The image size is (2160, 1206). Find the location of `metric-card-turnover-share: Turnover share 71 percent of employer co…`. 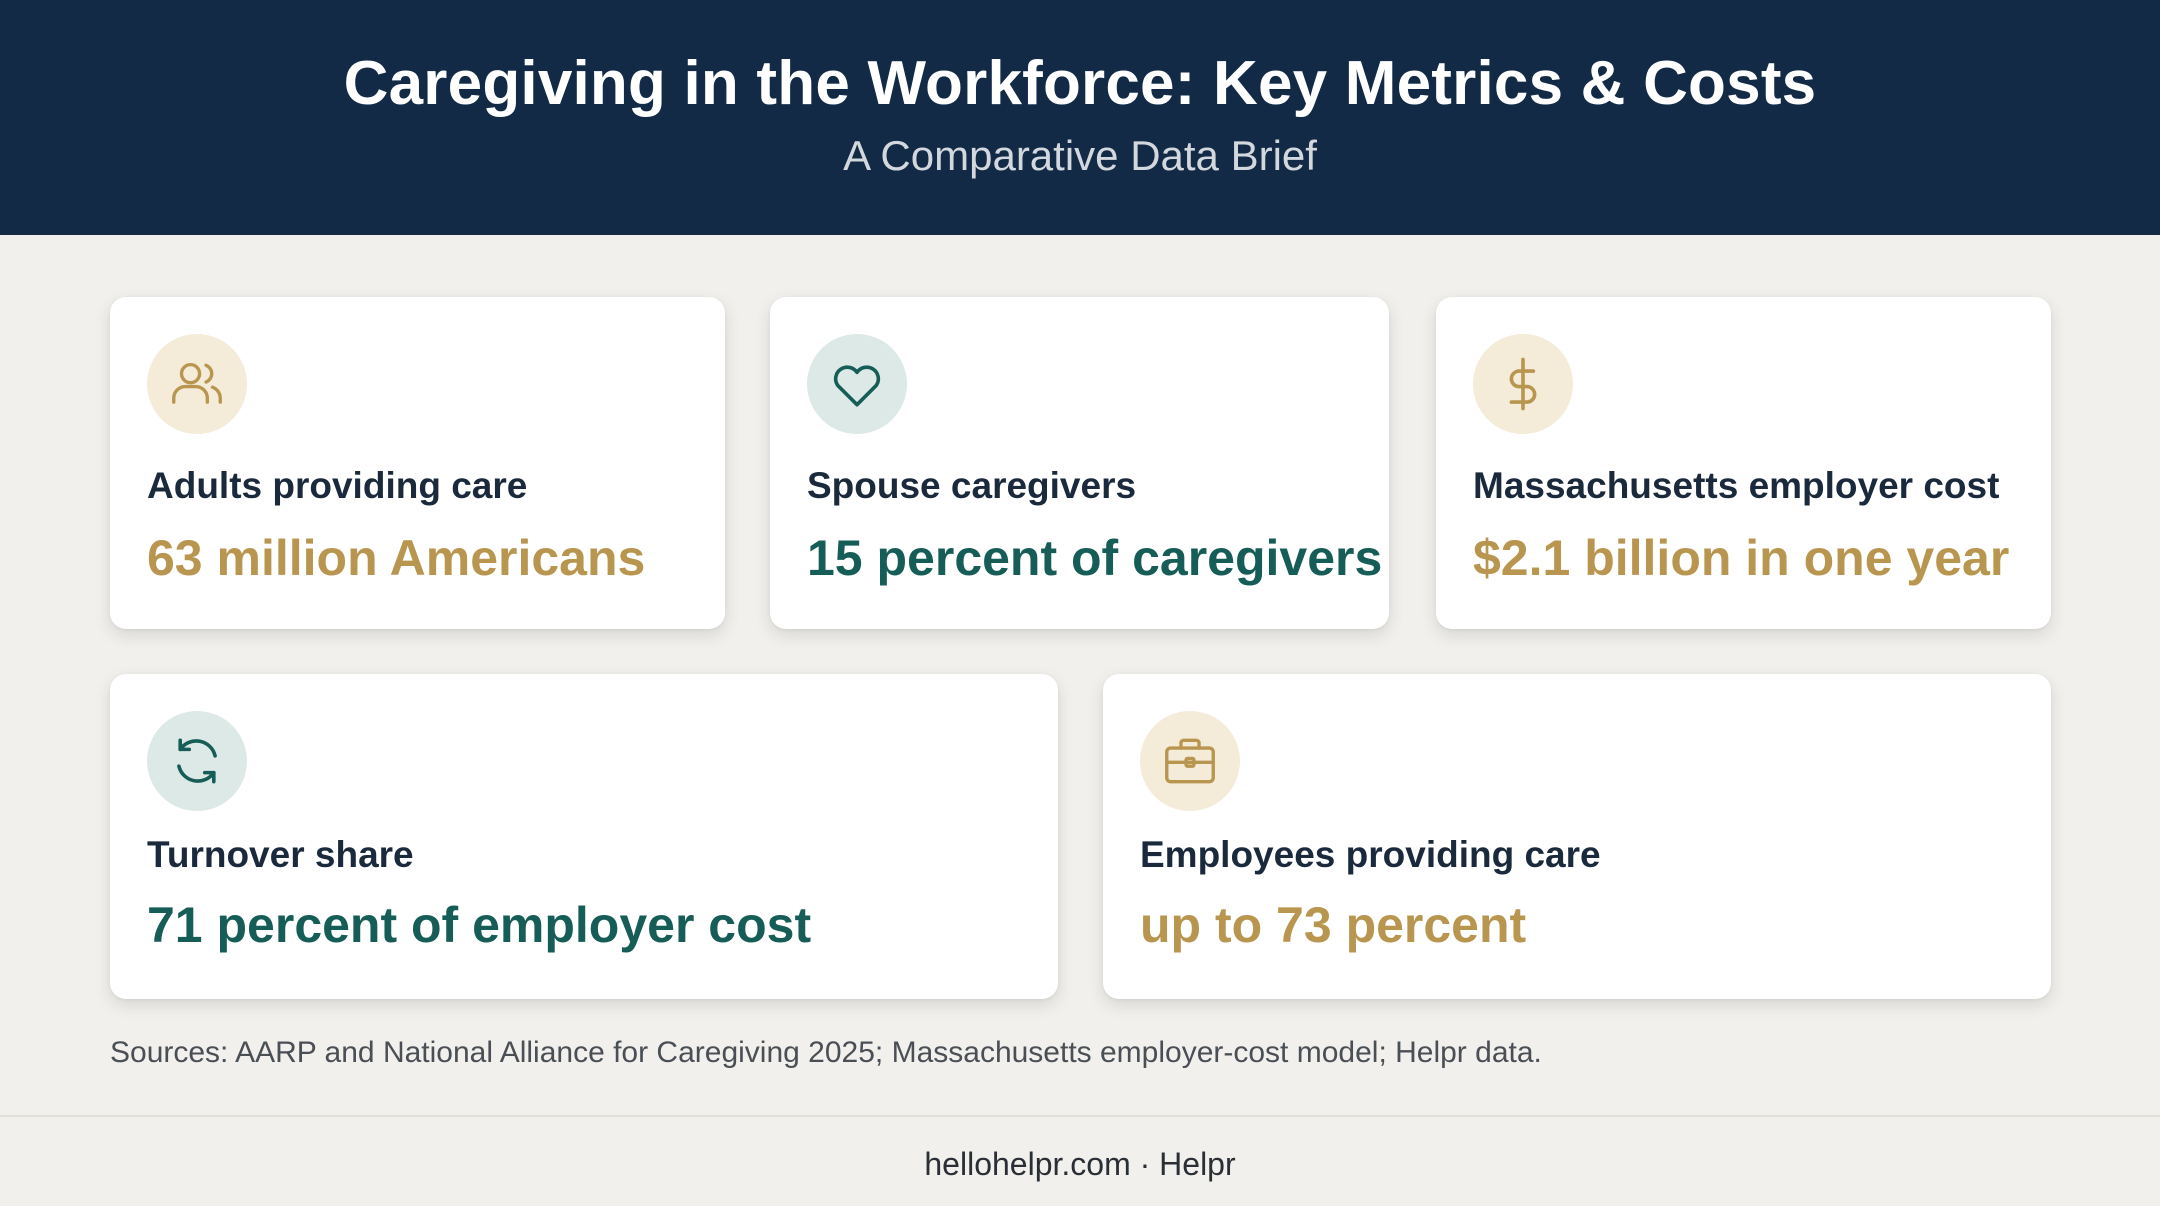

metric-card-turnover-share: Turnover share 71 percent of employer co… is located at coordinates (584, 836).